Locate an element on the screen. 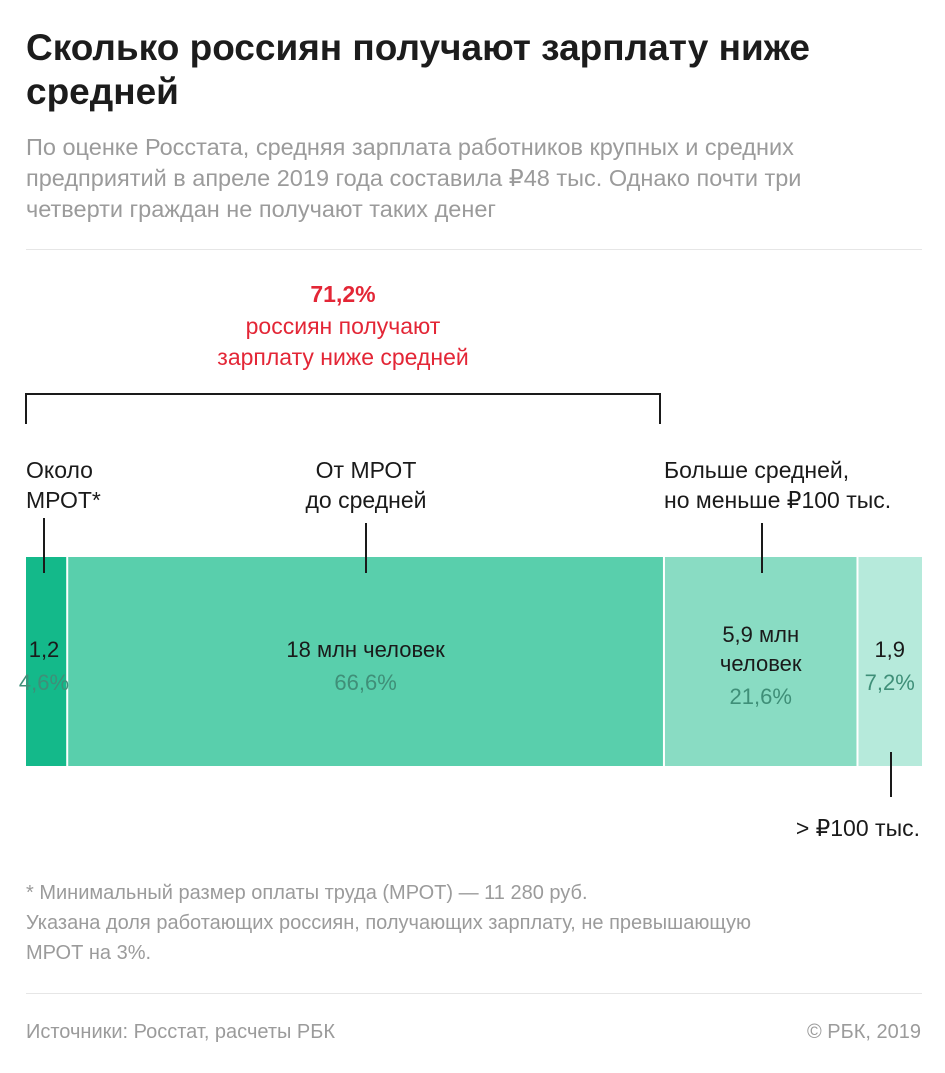  category-label: > ₽100 тыс. is located at coordinates (858, 828).